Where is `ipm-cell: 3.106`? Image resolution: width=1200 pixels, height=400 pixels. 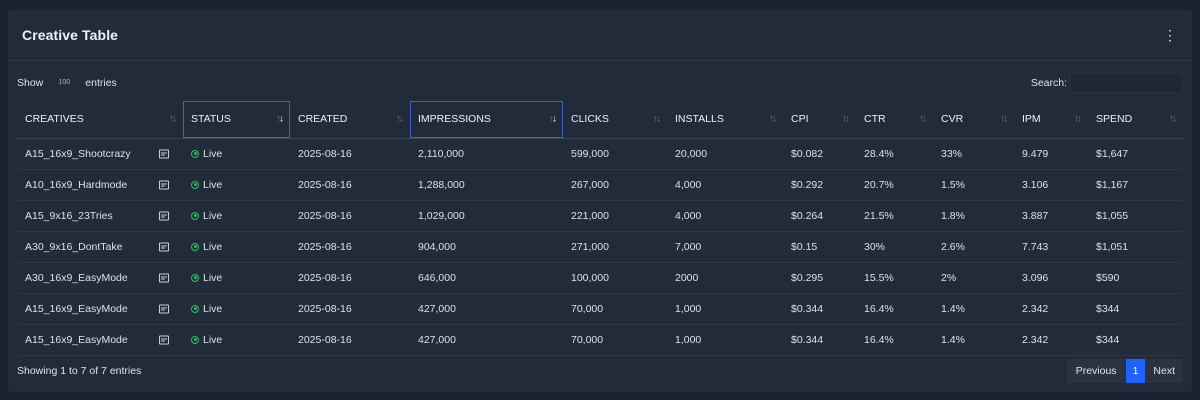 ipm-cell: 3.106 is located at coordinates (1051, 185).